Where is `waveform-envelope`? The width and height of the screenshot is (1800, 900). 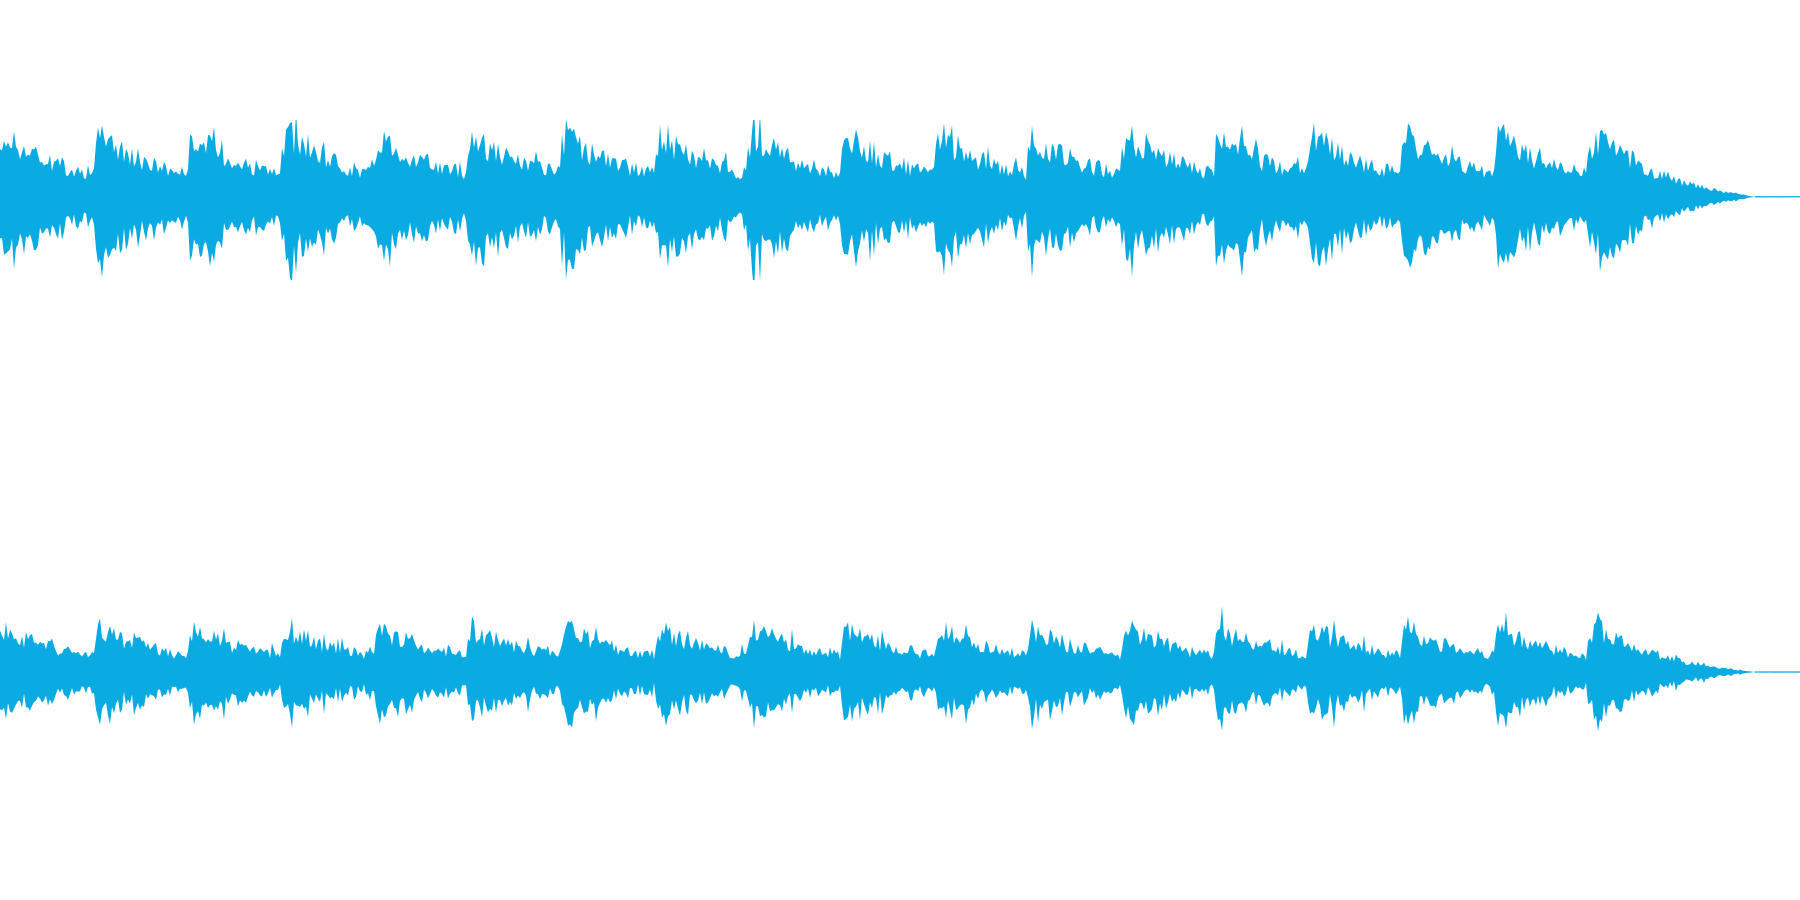 waveform-envelope is located at coordinates (900, 669).